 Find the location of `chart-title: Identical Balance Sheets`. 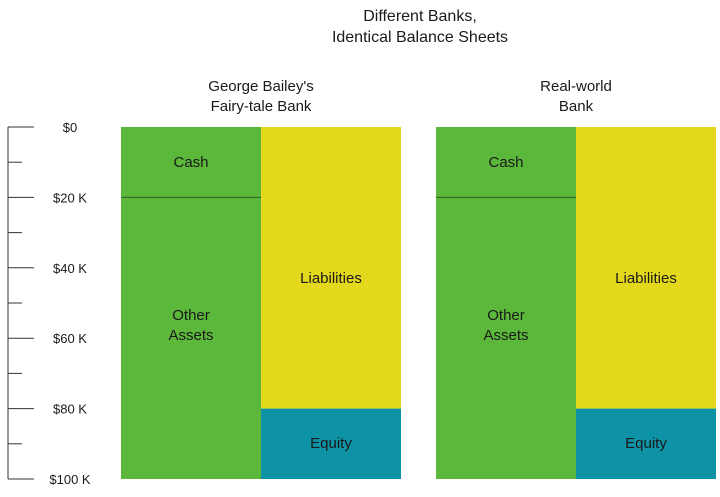

chart-title: Identical Balance Sheets is located at coordinates (420, 37).